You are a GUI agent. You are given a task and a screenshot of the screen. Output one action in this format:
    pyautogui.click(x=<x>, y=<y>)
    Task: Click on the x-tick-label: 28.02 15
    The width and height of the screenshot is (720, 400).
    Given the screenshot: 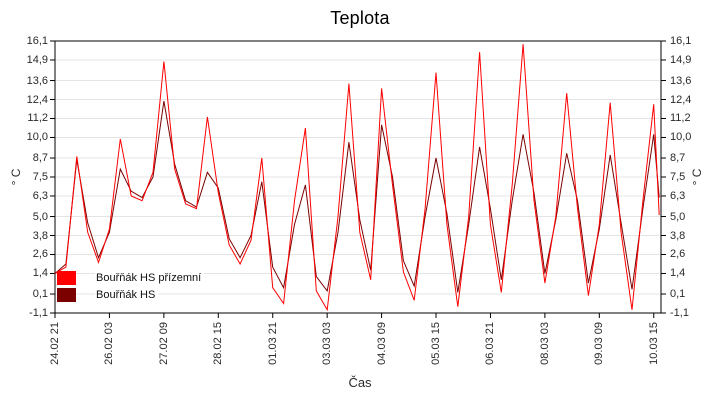 What is the action you would take?
    pyautogui.click(x=218, y=343)
    